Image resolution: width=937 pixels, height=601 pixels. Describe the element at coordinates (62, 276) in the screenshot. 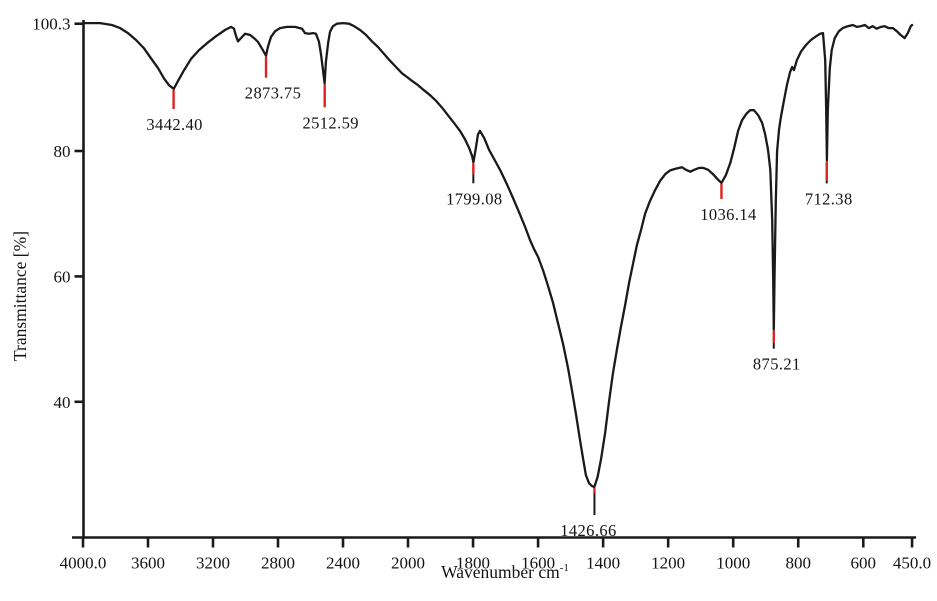

I see `y-tick-label: 60` at that location.